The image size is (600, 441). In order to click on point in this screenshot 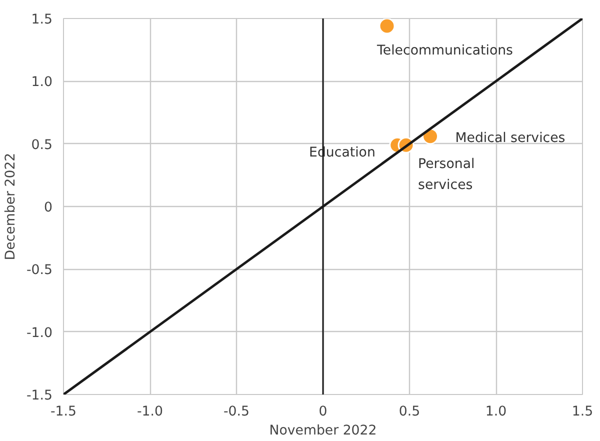, I will do `click(387, 26)`.